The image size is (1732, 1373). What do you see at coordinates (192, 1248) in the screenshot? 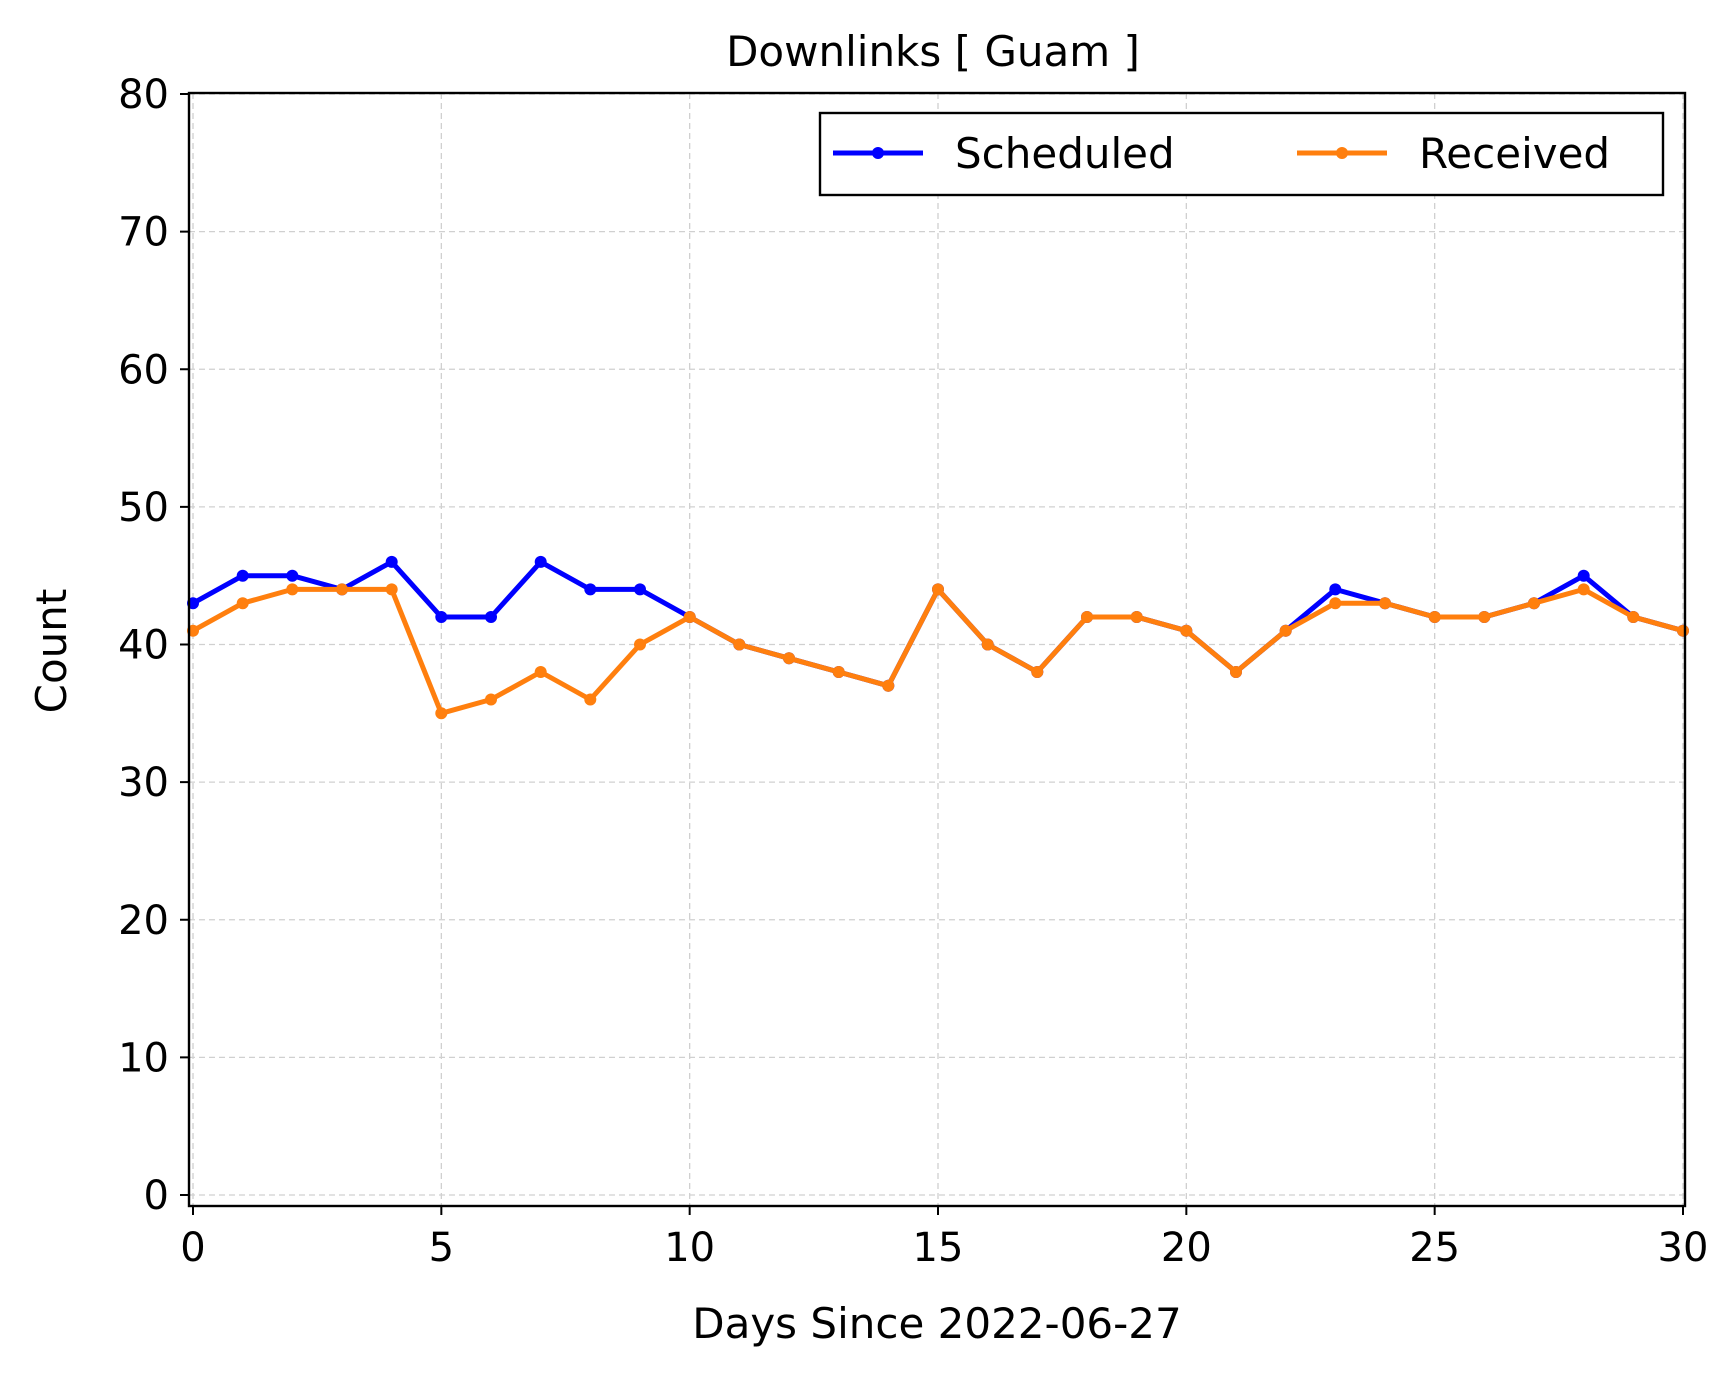
I see `x-tick-label: 0` at bounding box center [192, 1248].